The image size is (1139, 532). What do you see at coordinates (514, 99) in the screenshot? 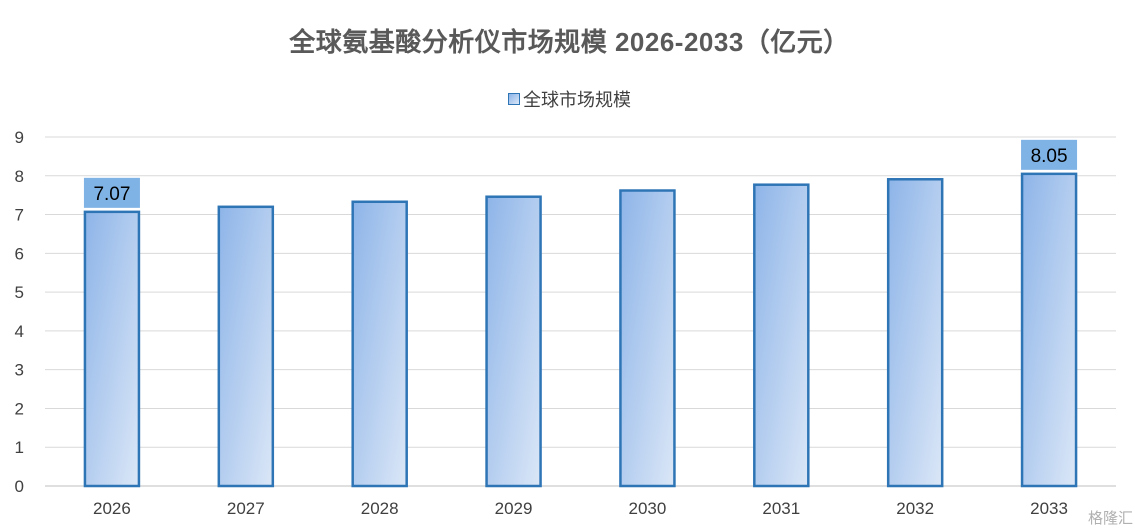
I see `legend-swatch` at bounding box center [514, 99].